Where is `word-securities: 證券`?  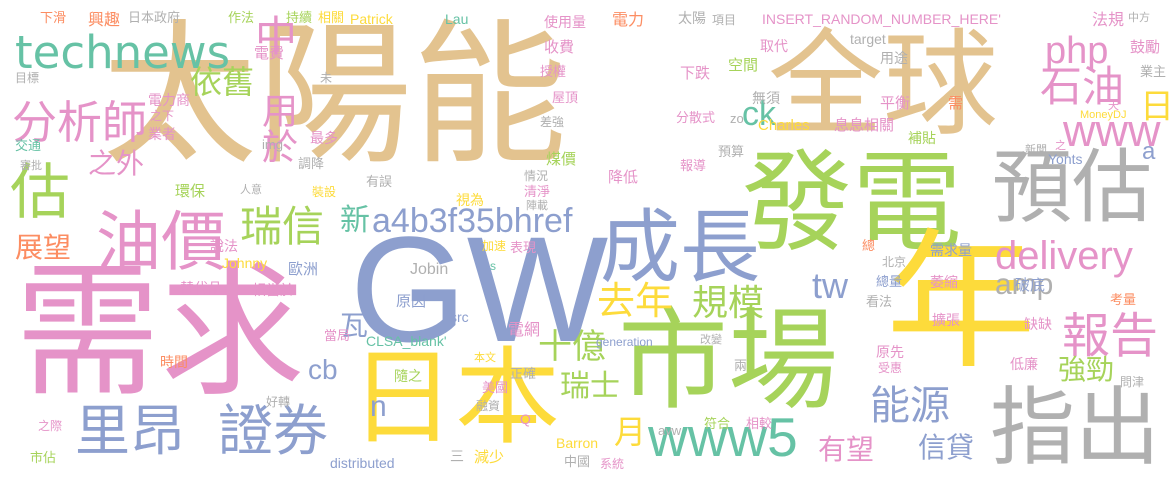
word-securities: 證券 is located at coordinates (273, 431).